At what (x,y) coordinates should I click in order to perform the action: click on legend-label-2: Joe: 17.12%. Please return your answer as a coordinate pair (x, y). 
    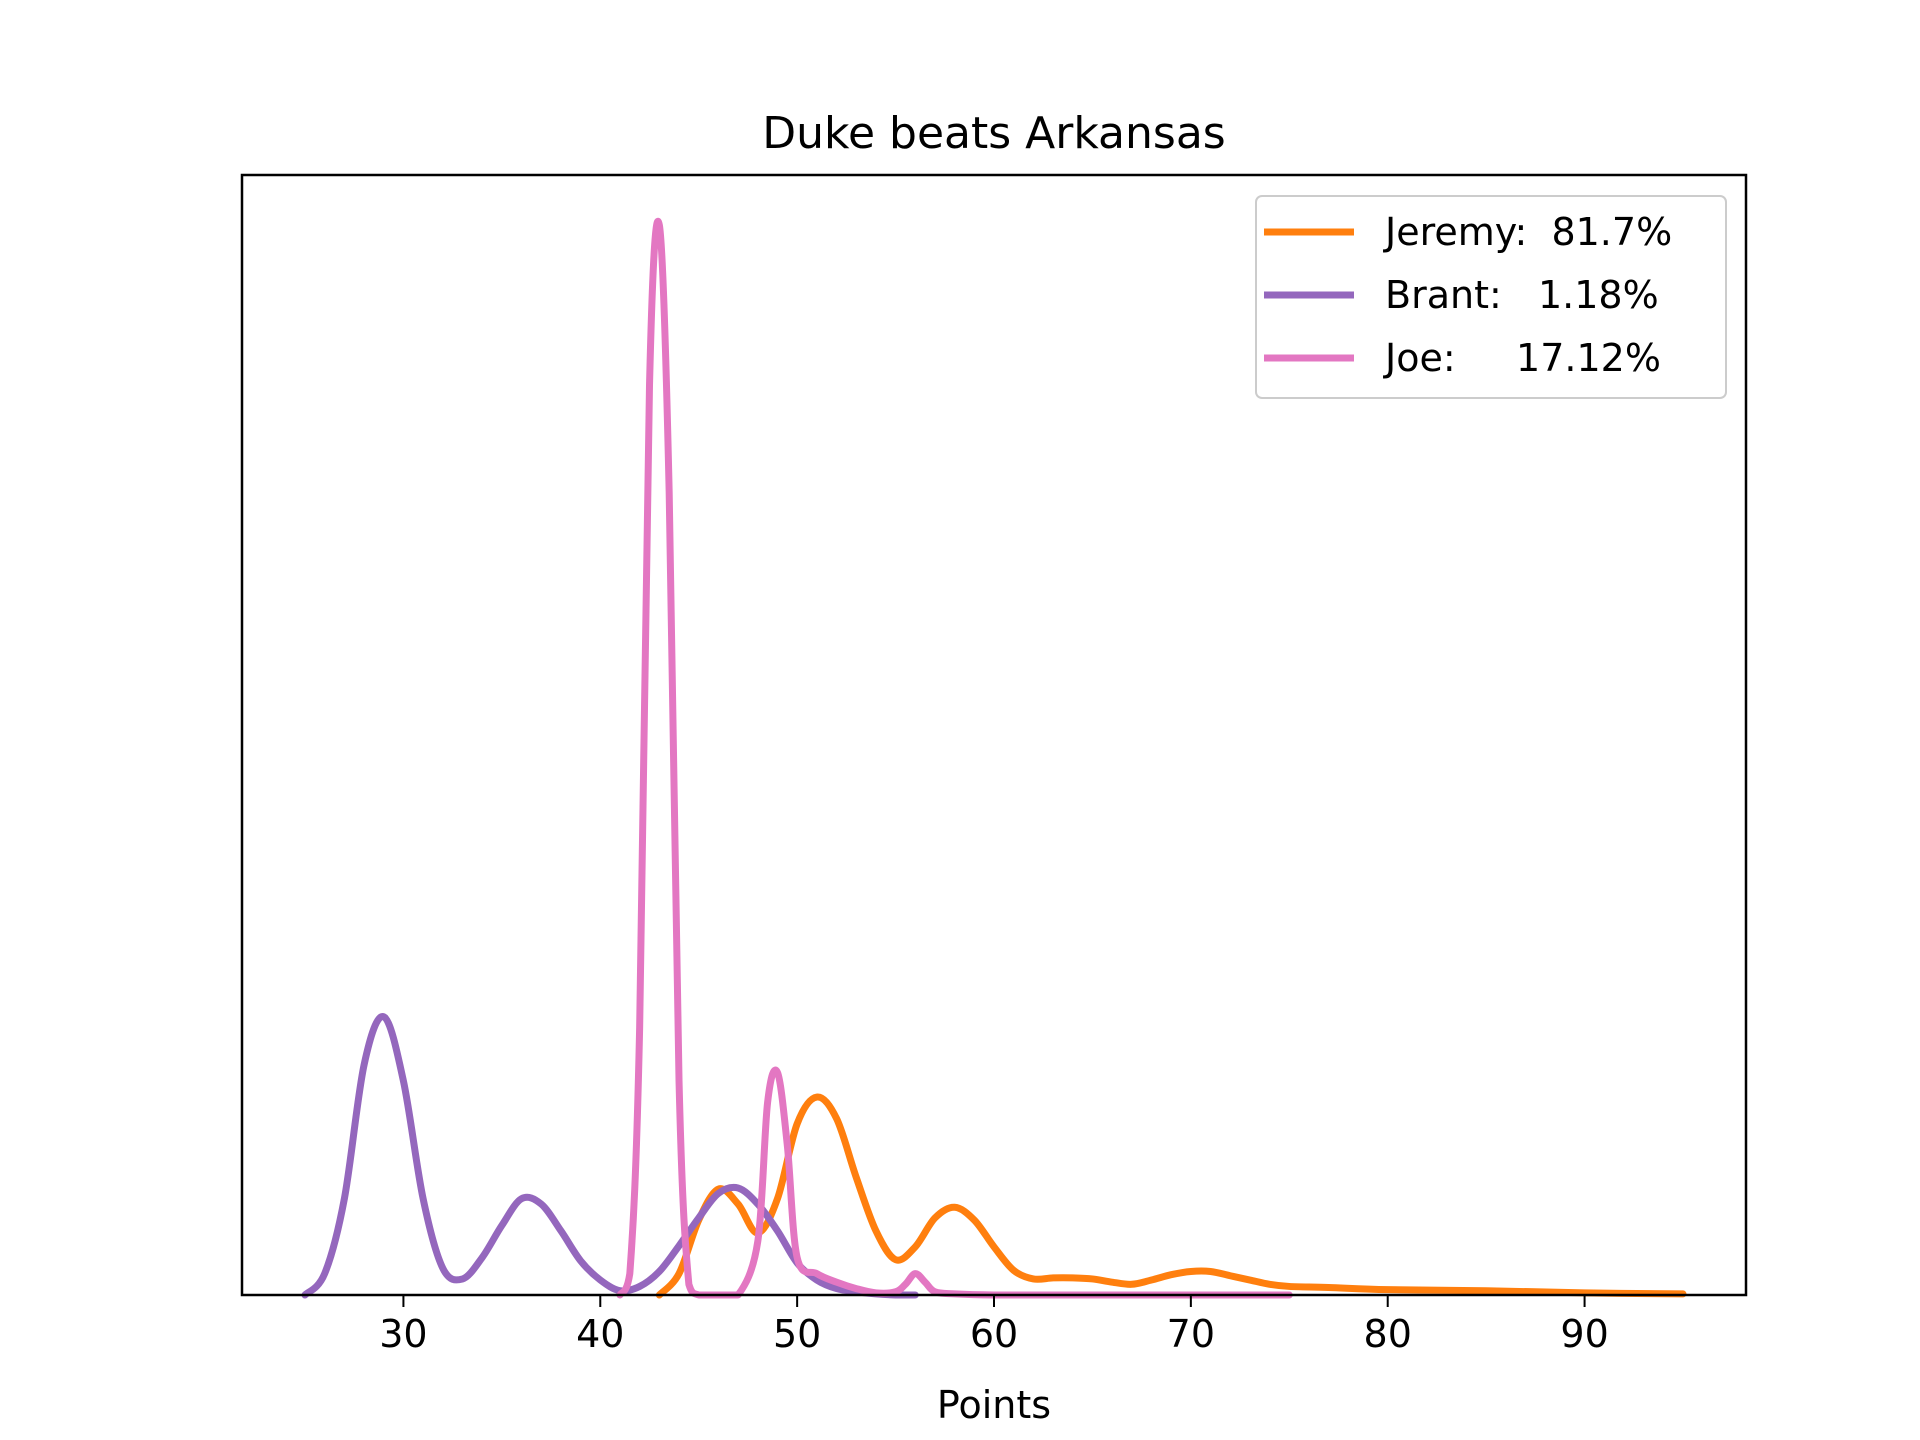
    Looking at the image, I should click on (1522, 358).